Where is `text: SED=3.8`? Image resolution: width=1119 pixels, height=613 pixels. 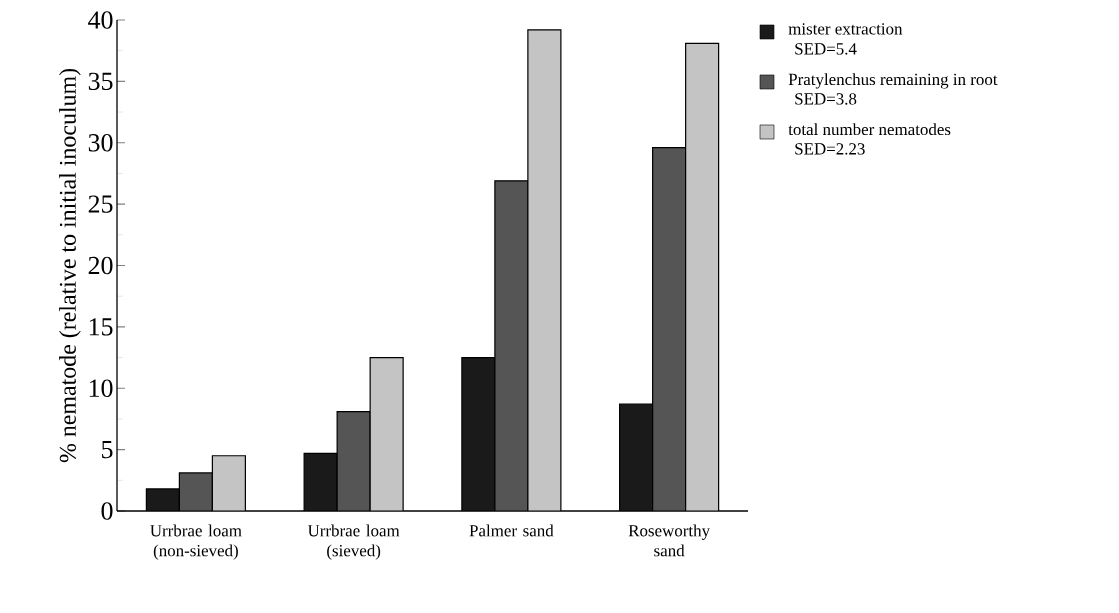 text: SED=3.8 is located at coordinates (826, 99).